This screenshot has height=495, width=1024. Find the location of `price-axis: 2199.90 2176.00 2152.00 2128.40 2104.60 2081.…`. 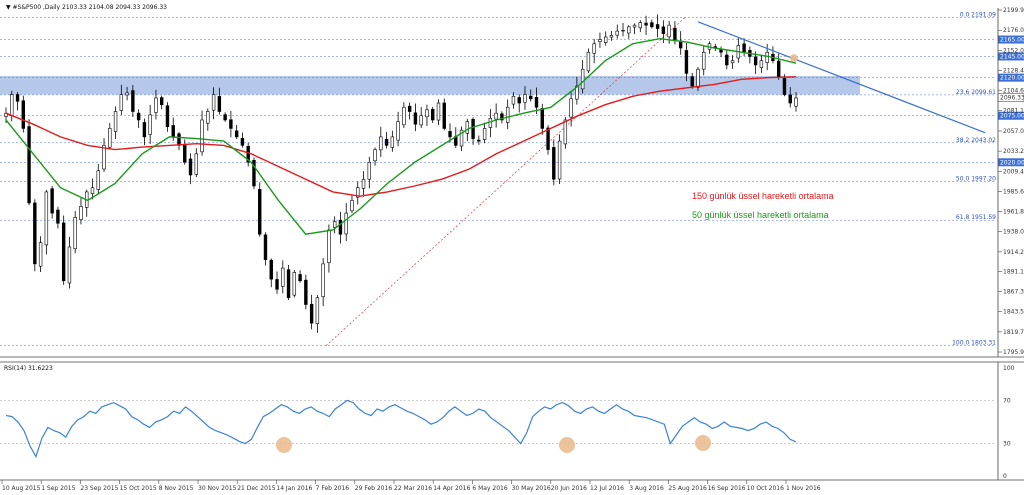

price-axis: 2199.90 2176.00 2152.00 2128.40 2104.60 2081.… is located at coordinates (1011, 181).